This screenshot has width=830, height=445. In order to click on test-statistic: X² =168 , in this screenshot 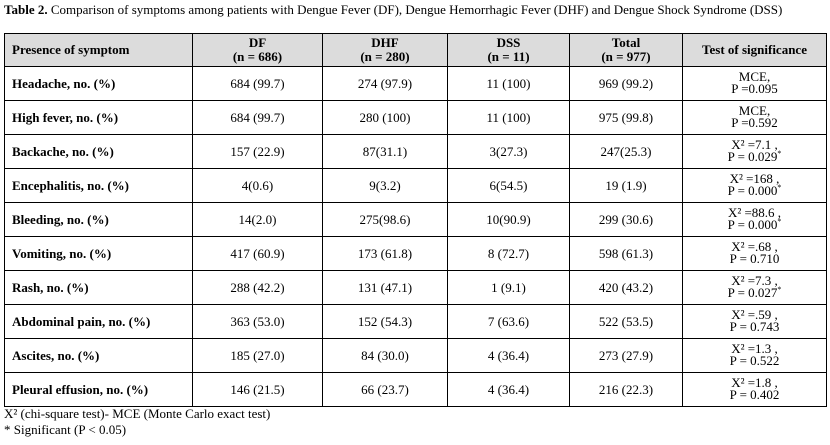, I will do `click(754, 178)`.